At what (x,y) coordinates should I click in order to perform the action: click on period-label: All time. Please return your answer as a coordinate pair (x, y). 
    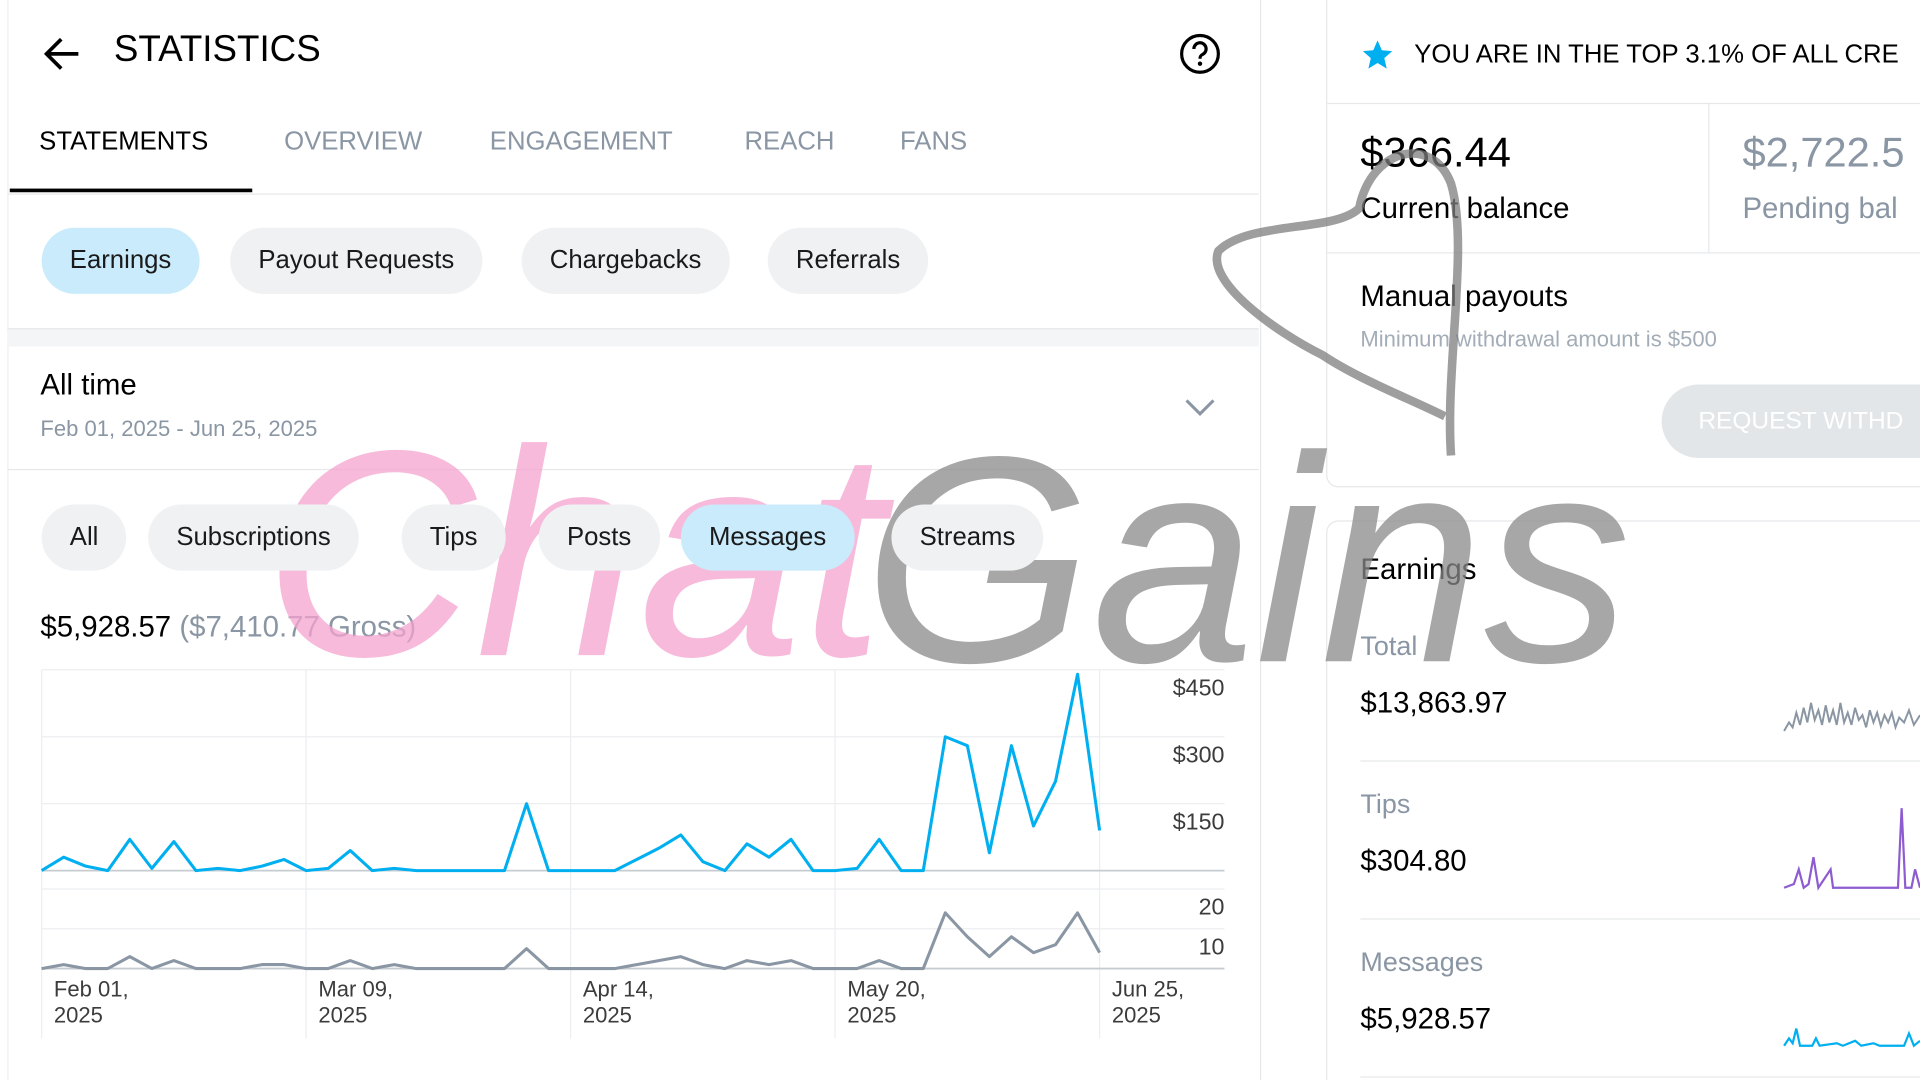
    Looking at the image, I should click on (88, 385).